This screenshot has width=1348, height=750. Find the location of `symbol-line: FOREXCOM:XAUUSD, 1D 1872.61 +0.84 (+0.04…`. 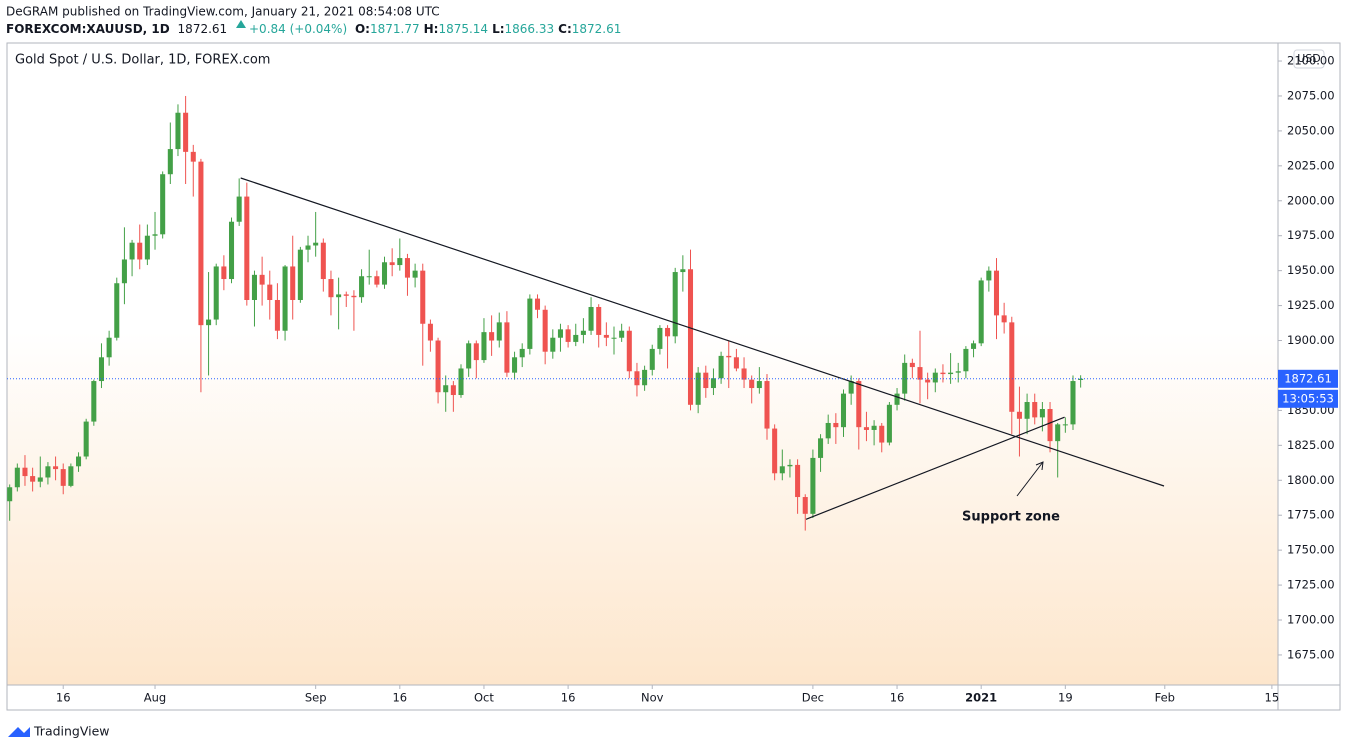

symbol-line: FOREXCOM:XAUUSD, 1D 1872.61 +0.84 (+0.04… is located at coordinates (313, 29).